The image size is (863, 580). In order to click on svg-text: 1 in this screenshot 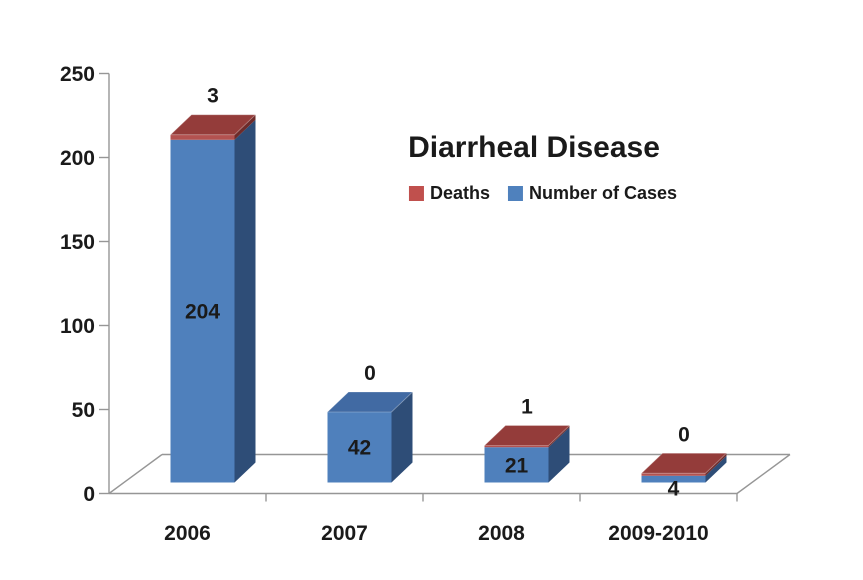, I will do `click(527, 407)`.